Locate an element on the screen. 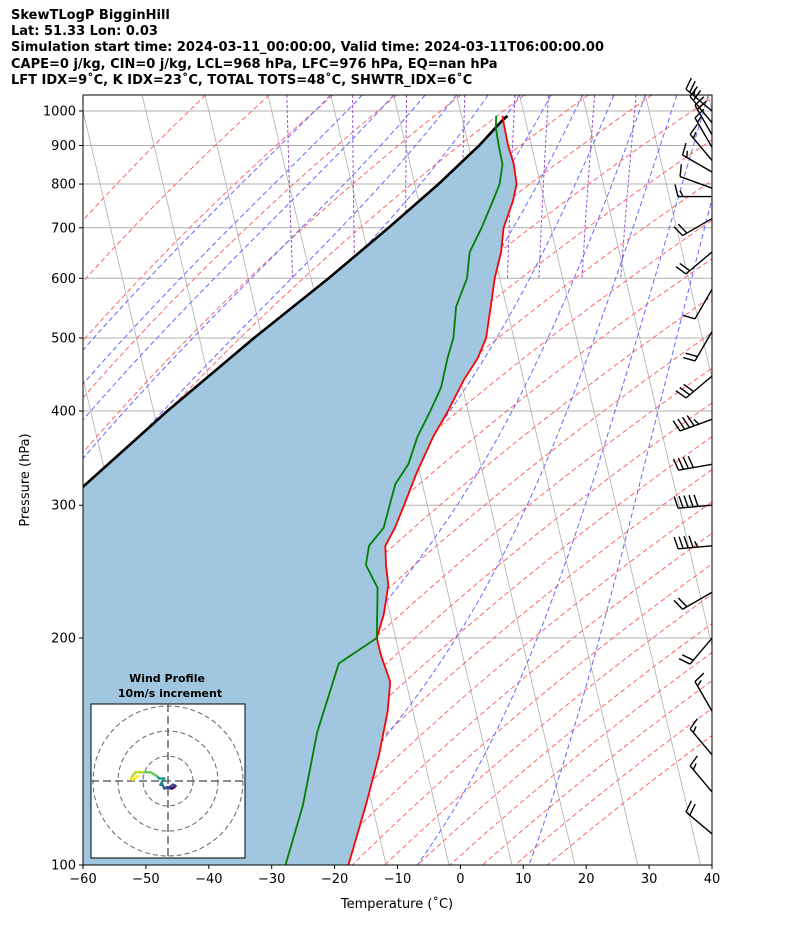  x-tick-label: −60 is located at coordinates (82, 879).